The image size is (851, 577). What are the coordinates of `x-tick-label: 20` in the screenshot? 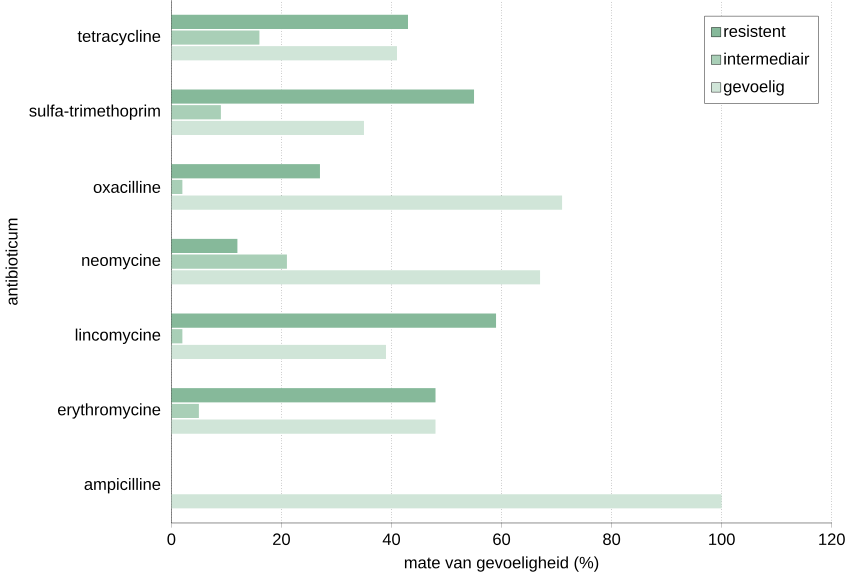 It's located at (281, 539).